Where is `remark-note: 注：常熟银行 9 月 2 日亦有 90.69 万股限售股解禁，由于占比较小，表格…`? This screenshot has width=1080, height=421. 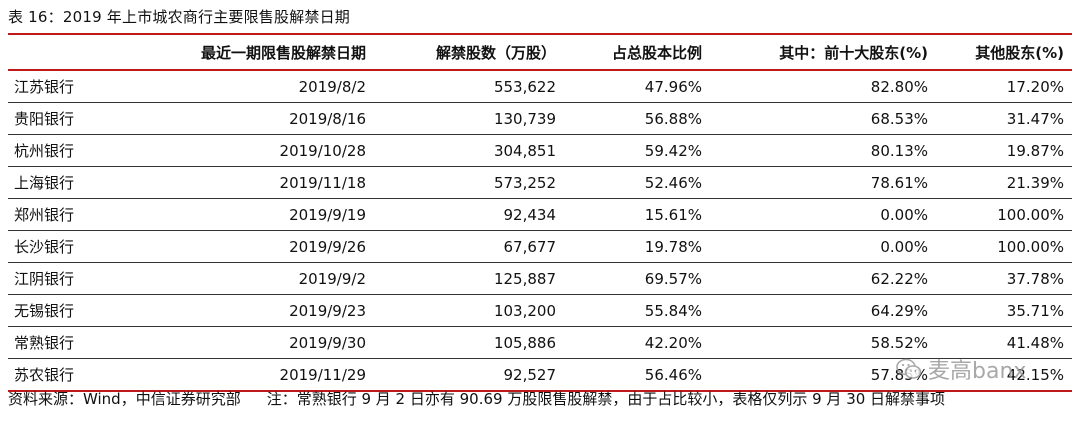 remark-note: 注：常熟银行 9 月 2 日亦有 90.69 万股限售股解禁，由于占比较小，表格… is located at coordinates (606, 399).